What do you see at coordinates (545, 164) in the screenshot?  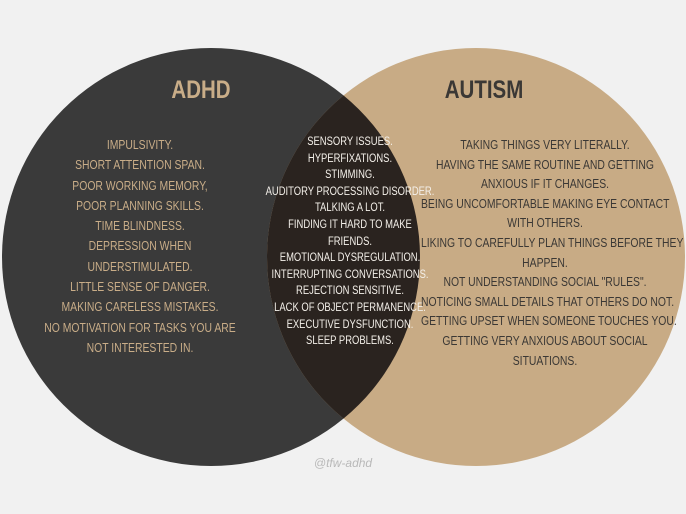 I see `autism-trait-item: HAVING THE SAME ROUTINE AND GETTING` at bounding box center [545, 164].